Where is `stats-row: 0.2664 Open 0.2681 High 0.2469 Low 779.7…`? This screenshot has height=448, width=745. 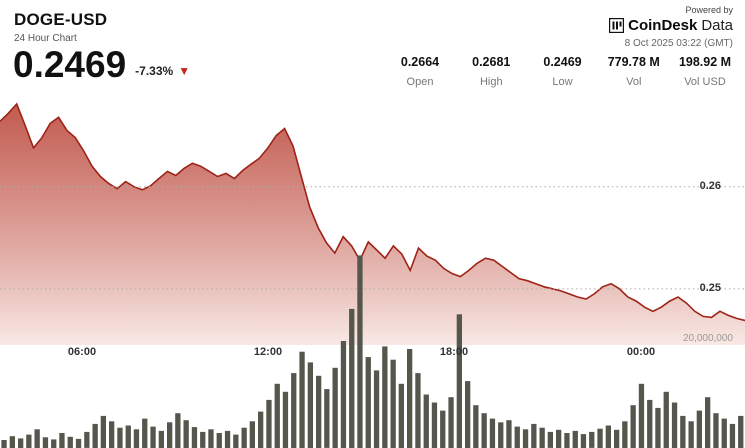 stats-row: 0.2664 Open 0.2681 High 0.2469 Low 779.7… is located at coordinates (562, 71).